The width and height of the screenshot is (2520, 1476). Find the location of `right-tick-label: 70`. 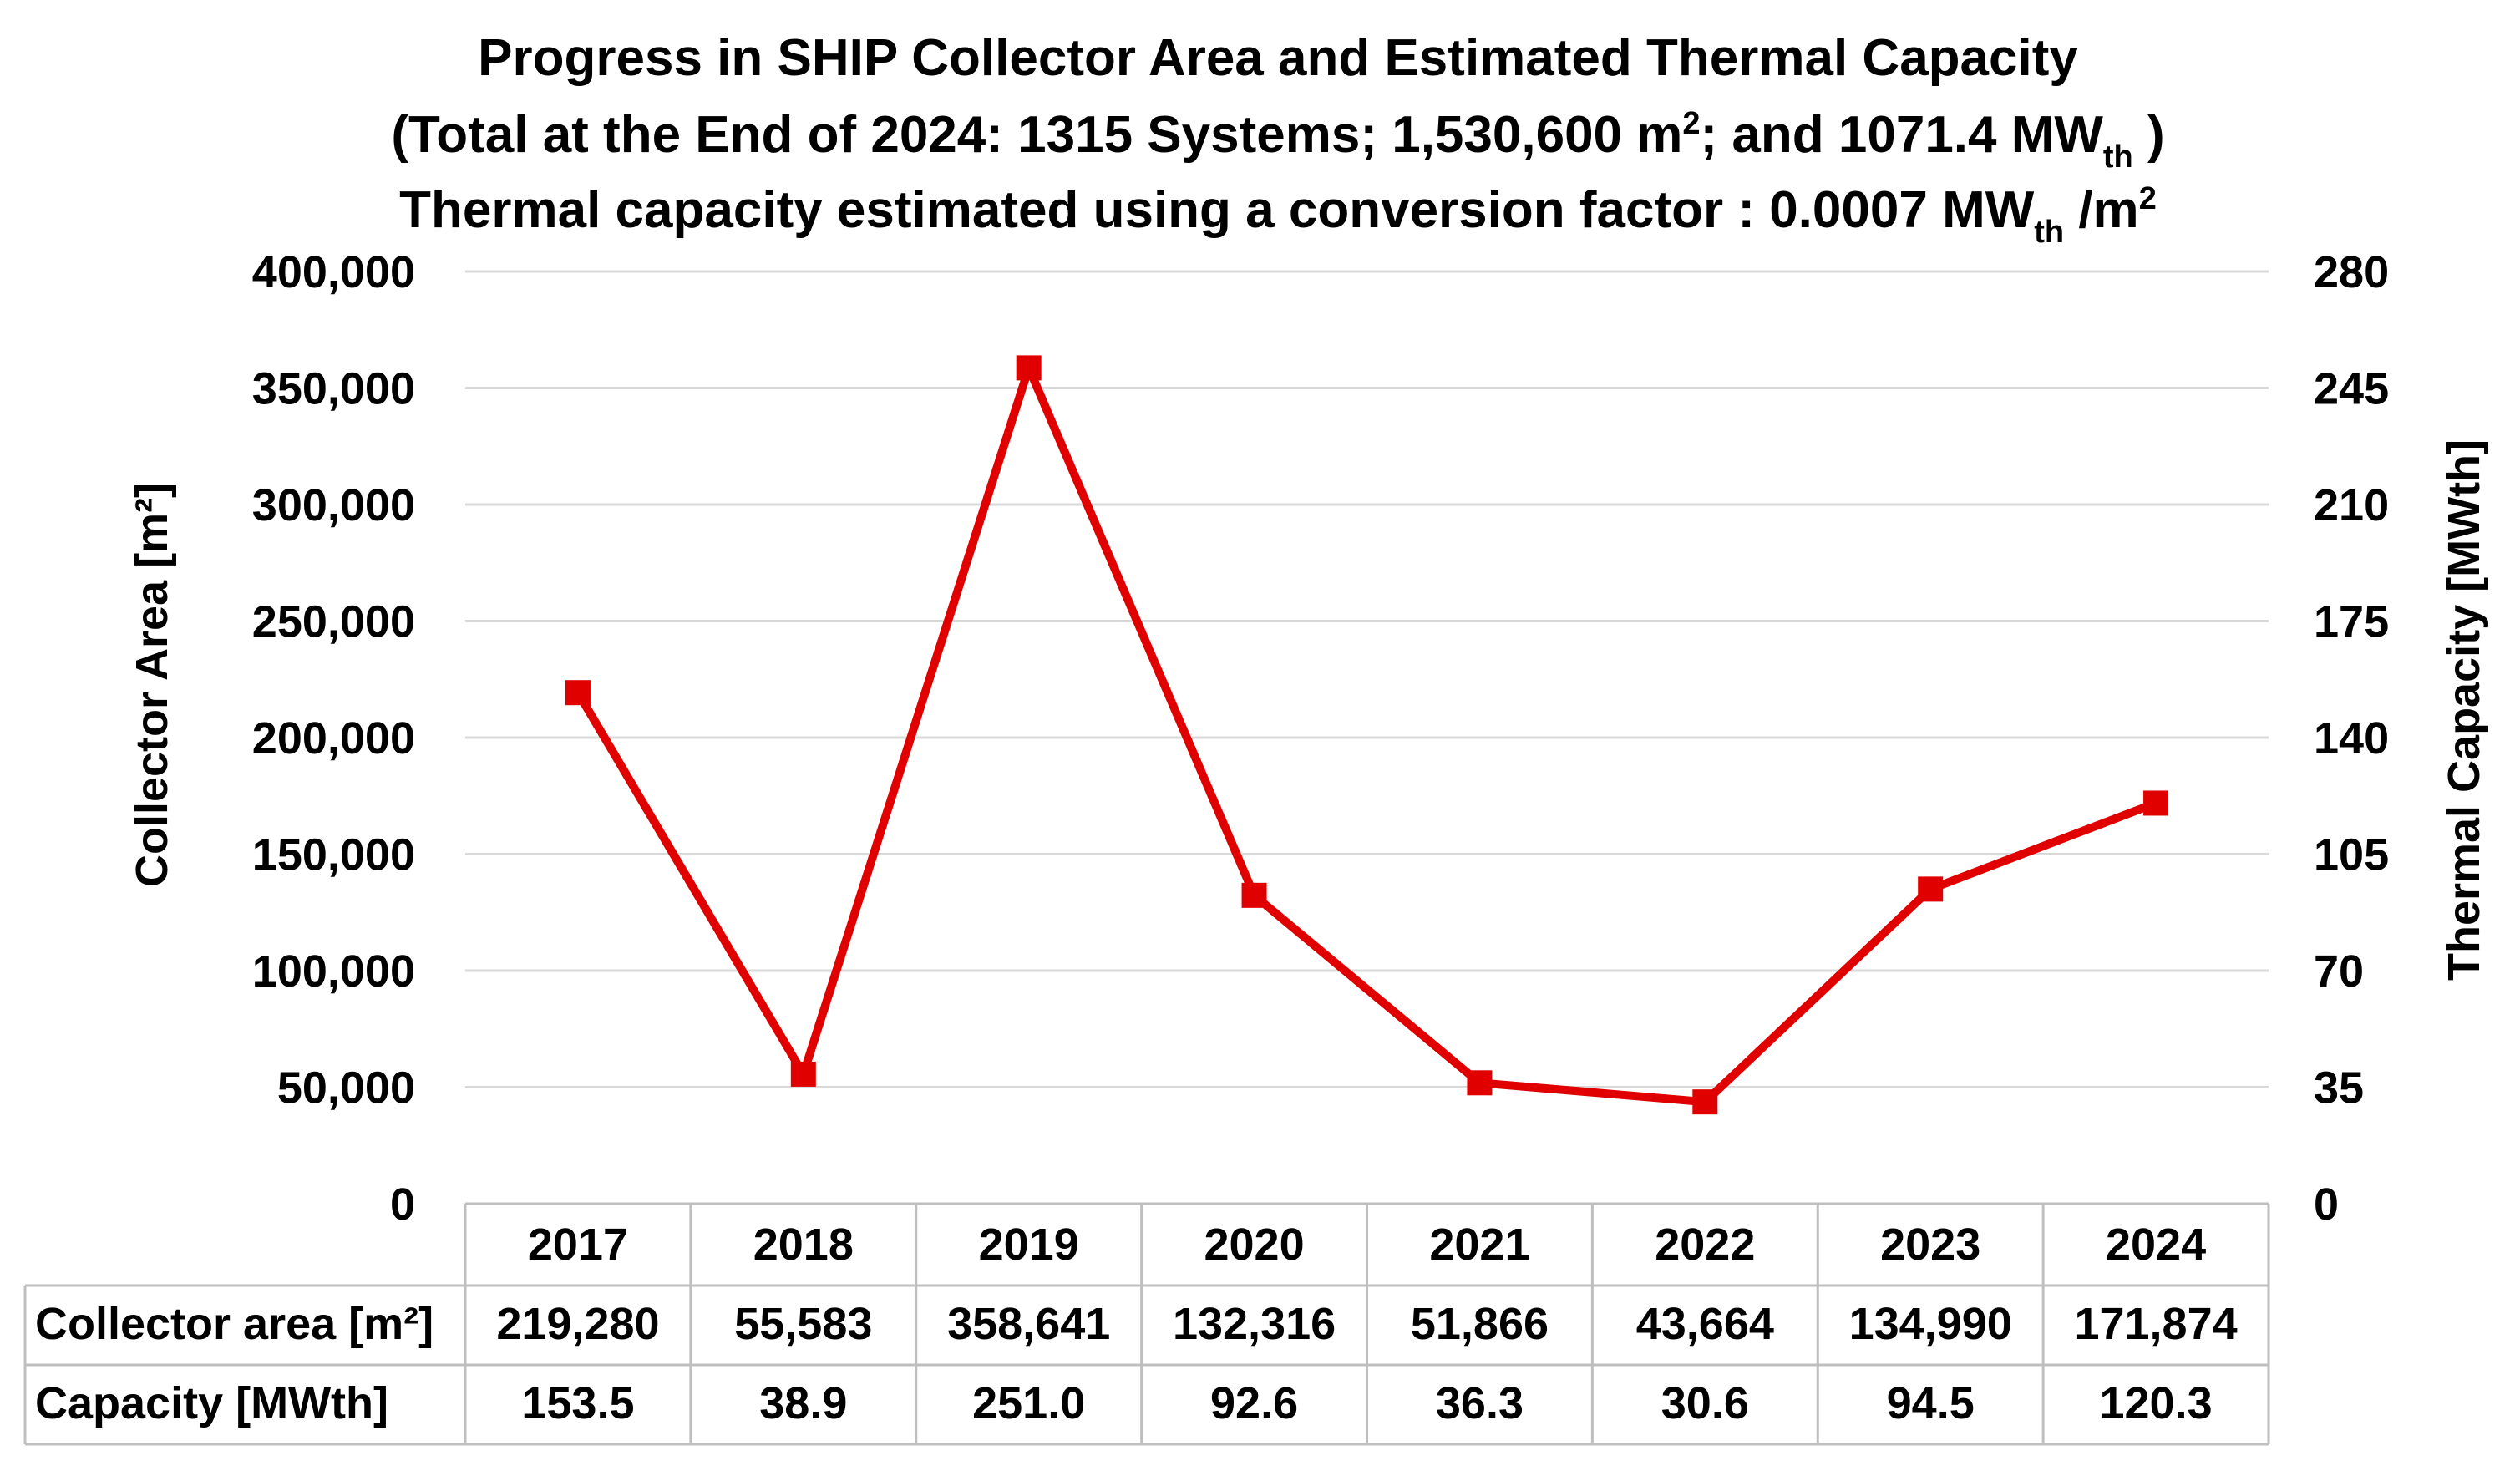

right-tick-label: 70 is located at coordinates (2339, 972).